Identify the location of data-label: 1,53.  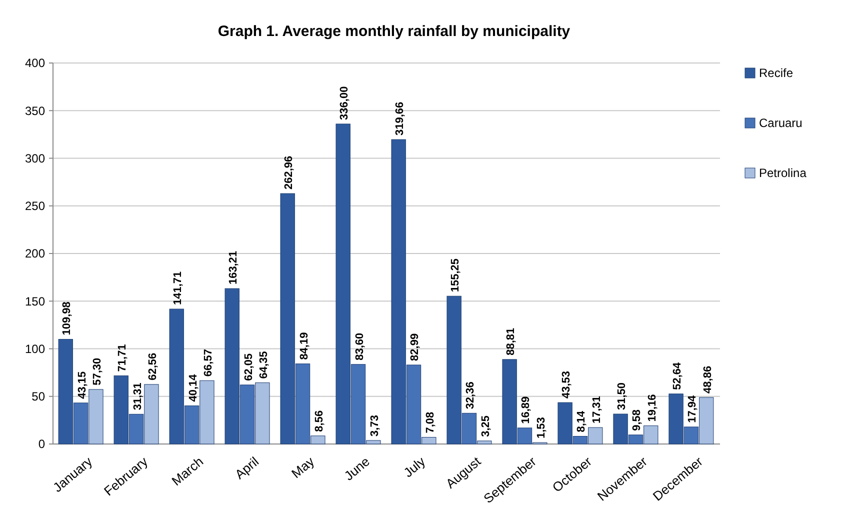
(541, 428).